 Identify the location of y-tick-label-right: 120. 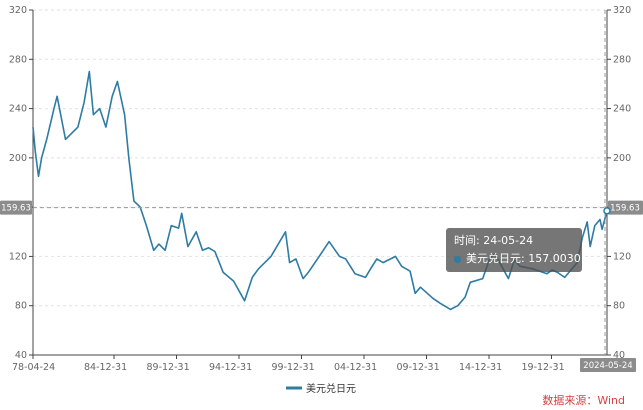
(622, 256).